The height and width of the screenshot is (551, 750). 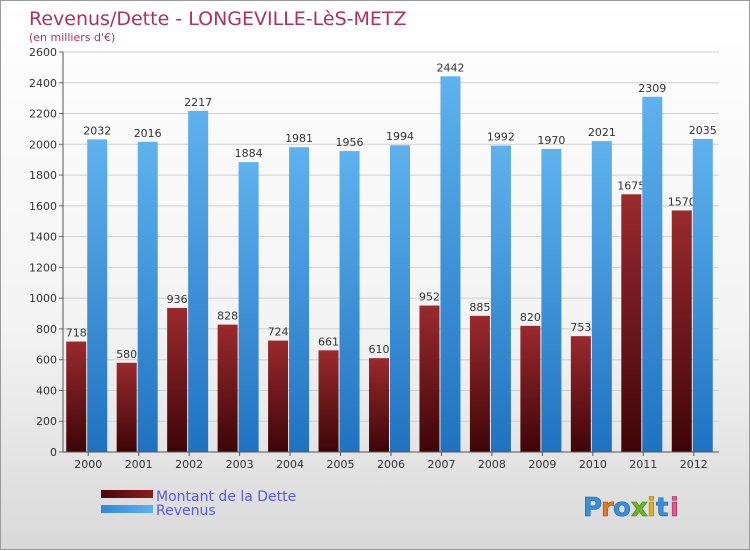 What do you see at coordinates (492, 464) in the screenshot?
I see `x-tick-label: 2008` at bounding box center [492, 464].